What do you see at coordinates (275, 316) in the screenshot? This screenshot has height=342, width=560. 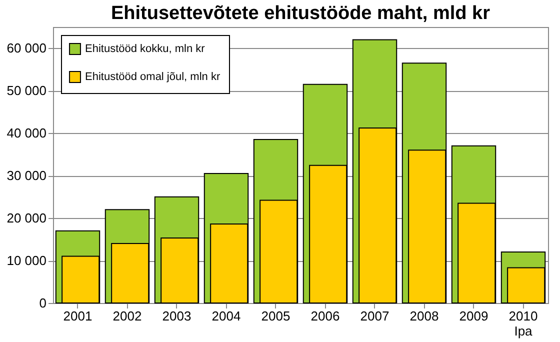 I see `x-tick-label: 2005` at bounding box center [275, 316].